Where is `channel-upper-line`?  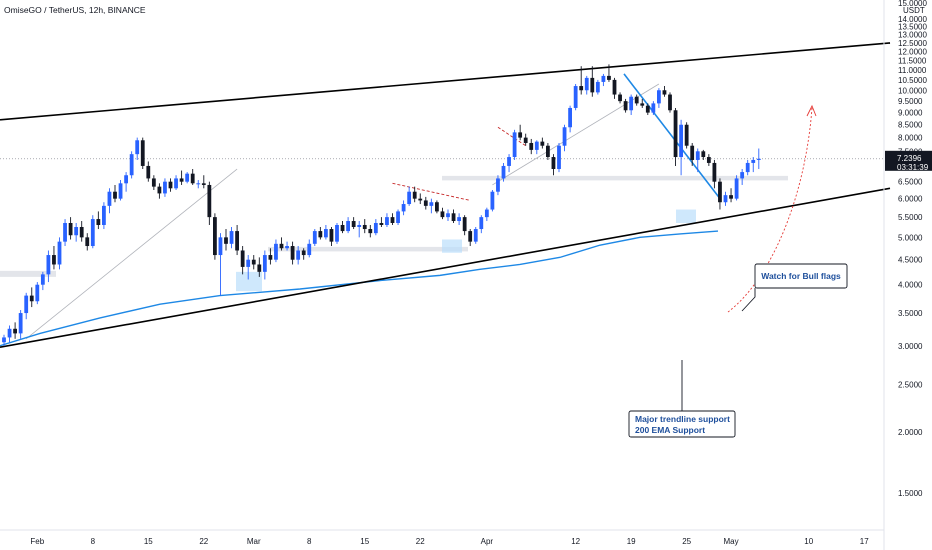 channel-upper-line is located at coordinates (445, 81).